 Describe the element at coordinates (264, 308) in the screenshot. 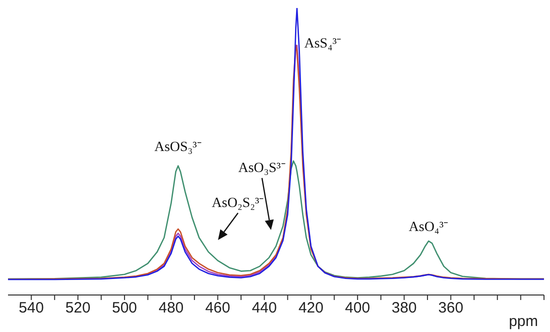

I see `x-tick-label: 440` at that location.